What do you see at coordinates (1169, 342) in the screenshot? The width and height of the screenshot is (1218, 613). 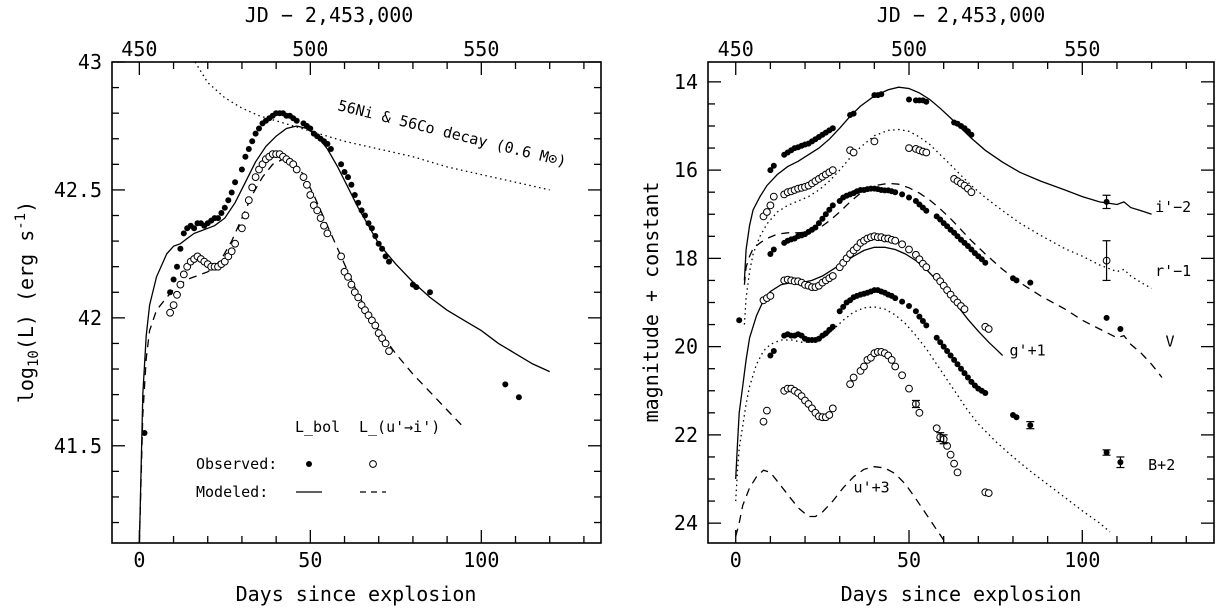 I see `band-label: V` at bounding box center [1169, 342].